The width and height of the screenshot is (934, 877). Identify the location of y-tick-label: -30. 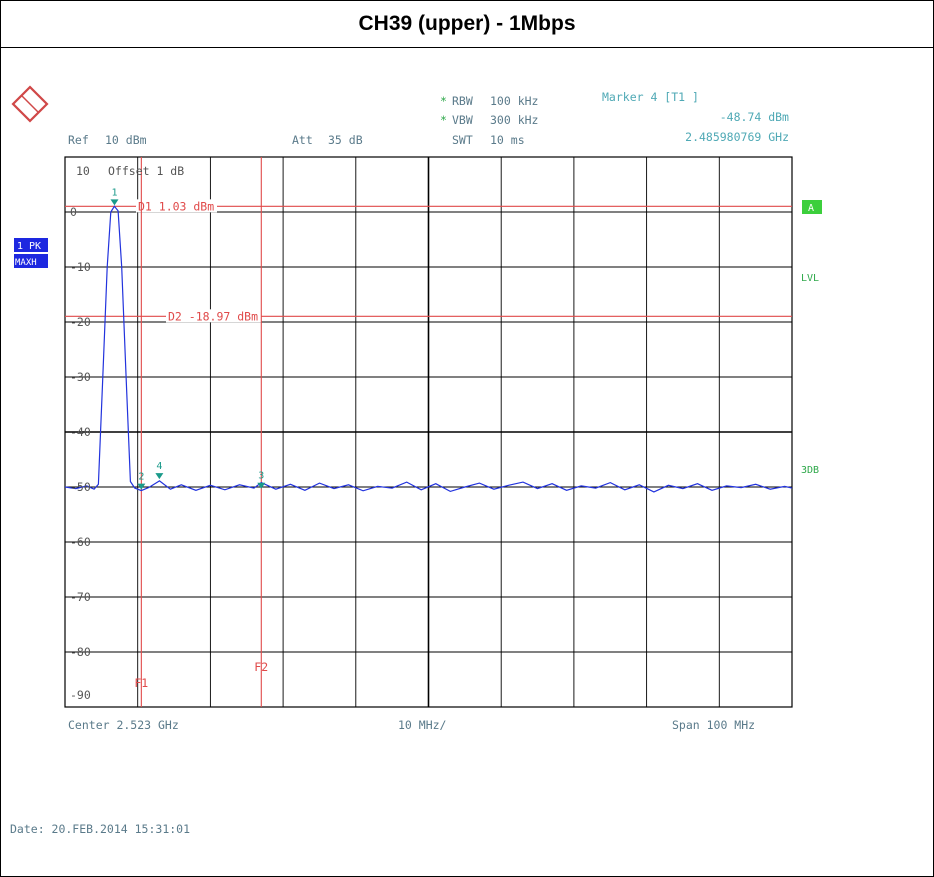
(80, 377).